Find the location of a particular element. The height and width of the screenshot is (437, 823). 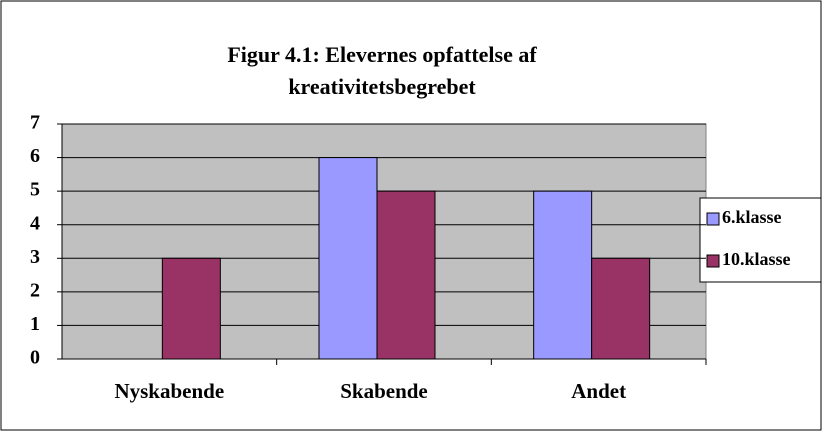

legend-label: 10.klasse is located at coordinates (756, 259).